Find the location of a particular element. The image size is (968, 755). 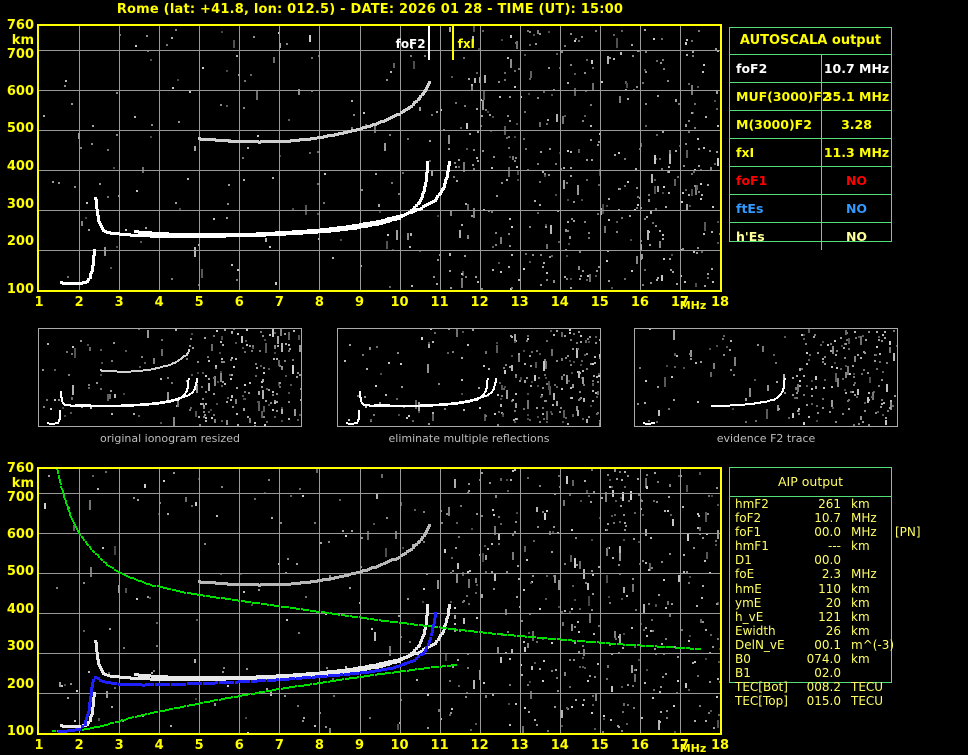

main-x-unit: MHz is located at coordinates (693, 305).